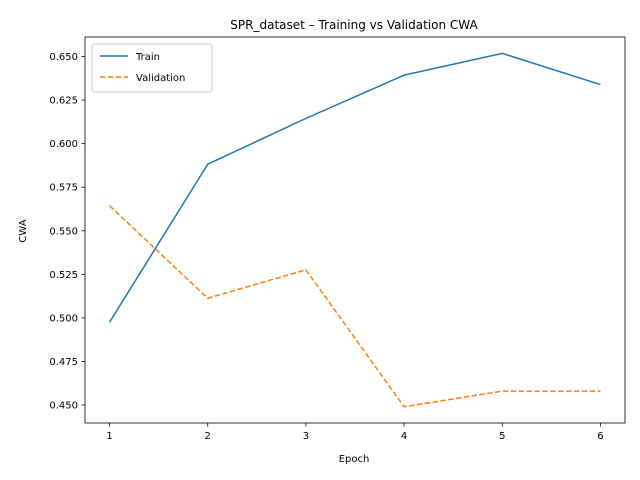 This screenshot has height=480, width=640. What do you see at coordinates (63, 57) in the screenshot?
I see `y-tick-label: 0.650` at bounding box center [63, 57].